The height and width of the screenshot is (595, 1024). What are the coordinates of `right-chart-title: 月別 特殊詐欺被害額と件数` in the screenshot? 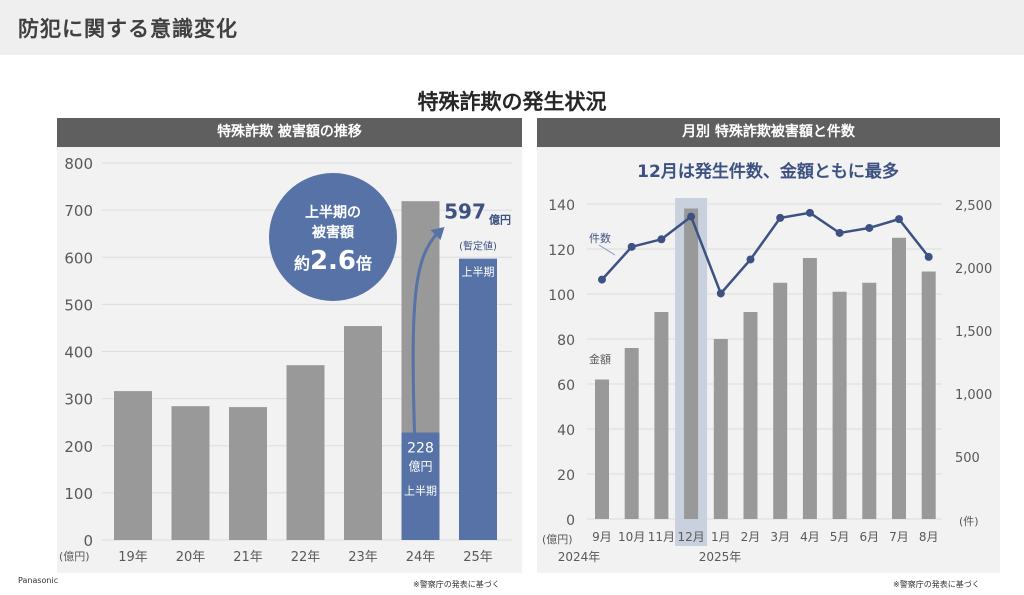 It's located at (768, 132).